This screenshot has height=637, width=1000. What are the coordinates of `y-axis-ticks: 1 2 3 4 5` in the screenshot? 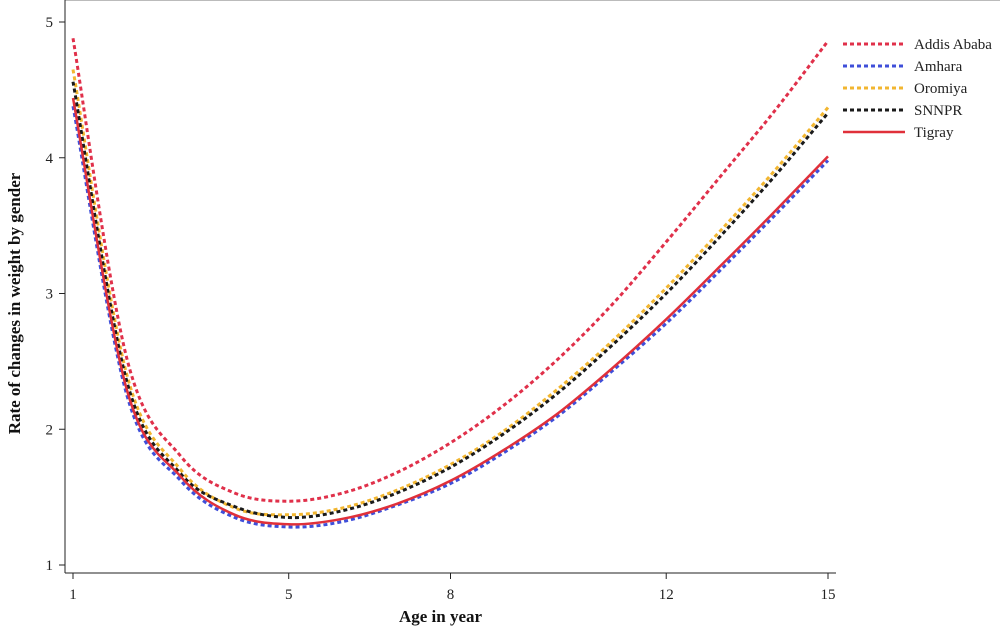 It's located at (55, 294).